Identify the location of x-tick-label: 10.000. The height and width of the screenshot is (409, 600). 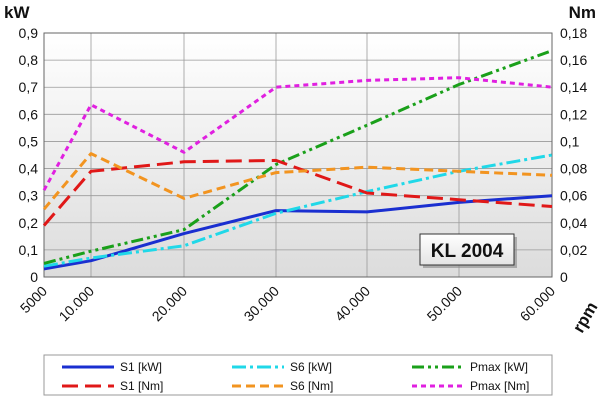
(77, 304).